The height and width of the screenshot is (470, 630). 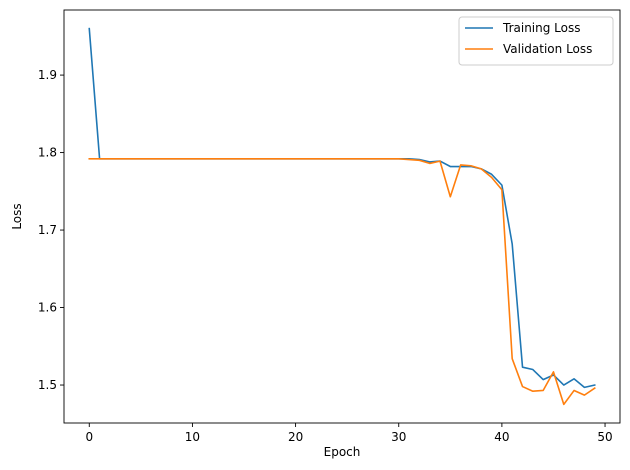 I want to click on y-tick-label: 1.8, so click(x=47, y=153).